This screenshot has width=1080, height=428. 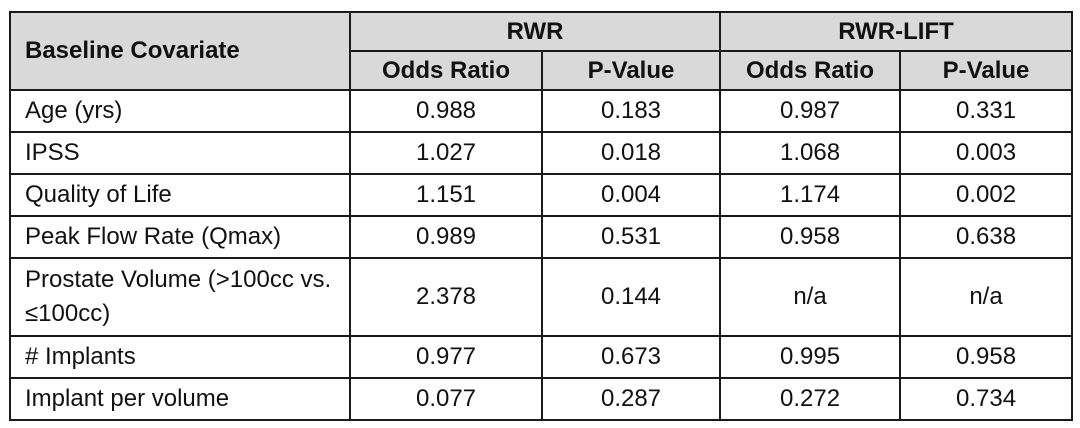 I want to click on rwr-p-value-cell: 0.183, so click(x=631, y=111).